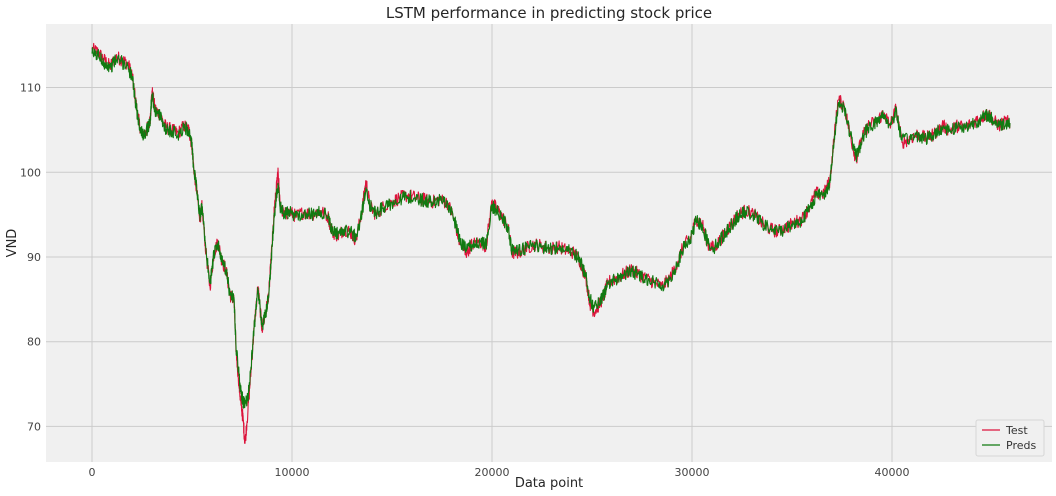 Image resolution: width=1056 pixels, height=496 pixels. What do you see at coordinates (892, 472) in the screenshot?
I see `x-tick-label: 40000` at bounding box center [892, 472].